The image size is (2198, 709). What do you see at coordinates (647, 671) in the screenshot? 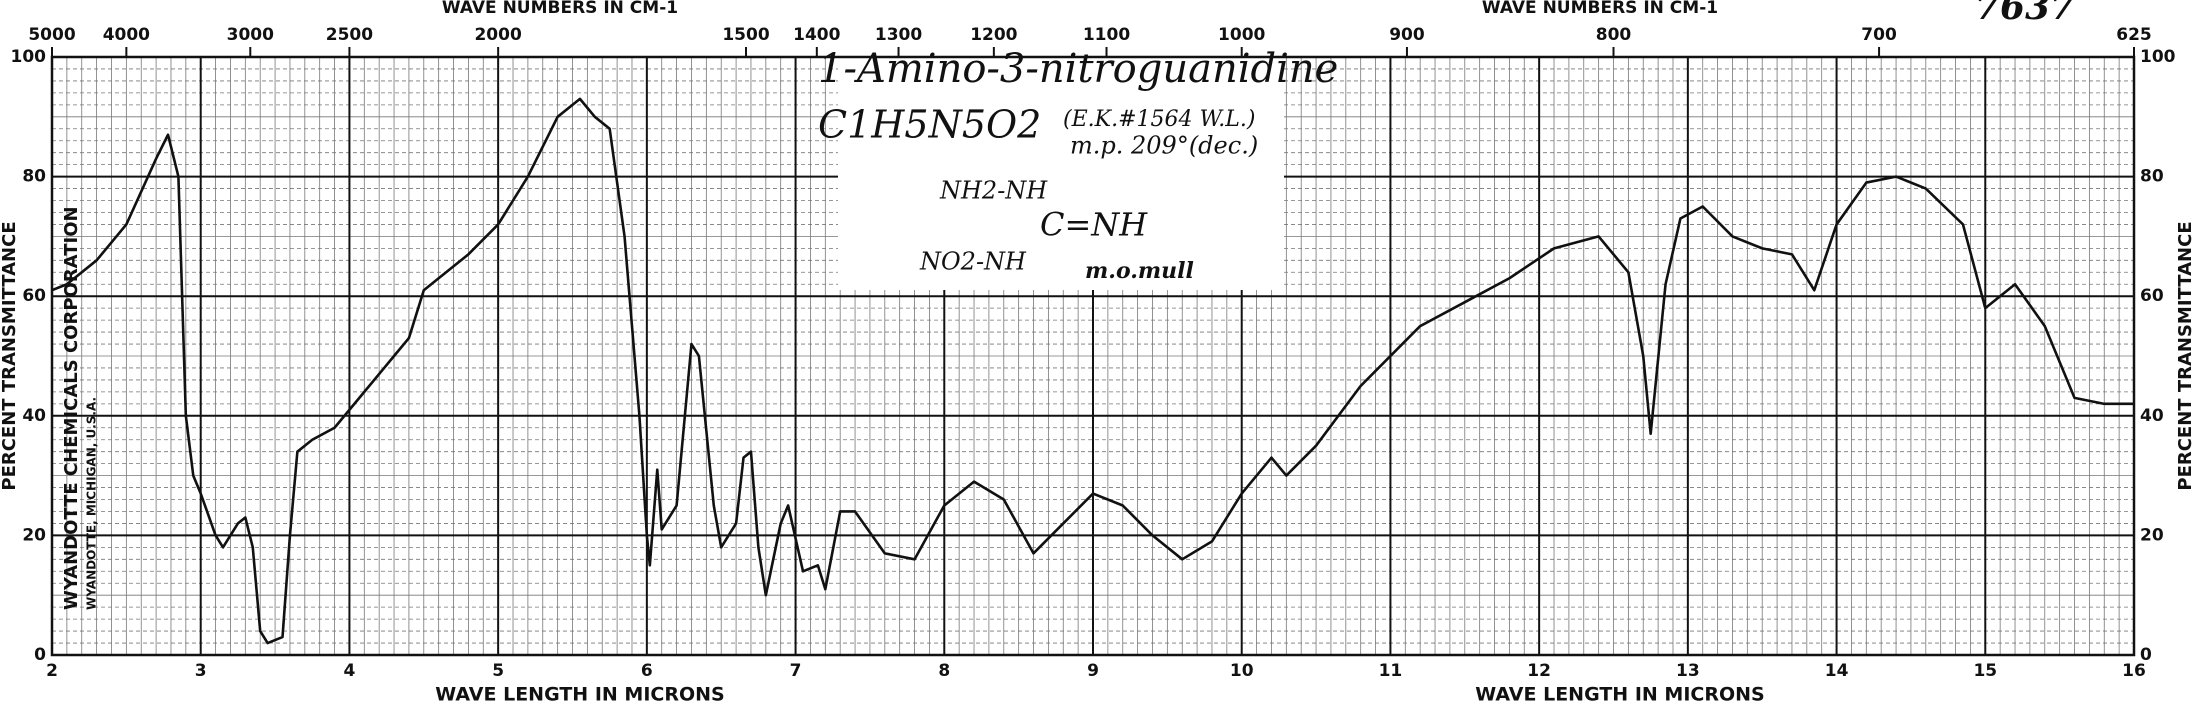
I see `x-tick-label: 6` at bounding box center [647, 671].